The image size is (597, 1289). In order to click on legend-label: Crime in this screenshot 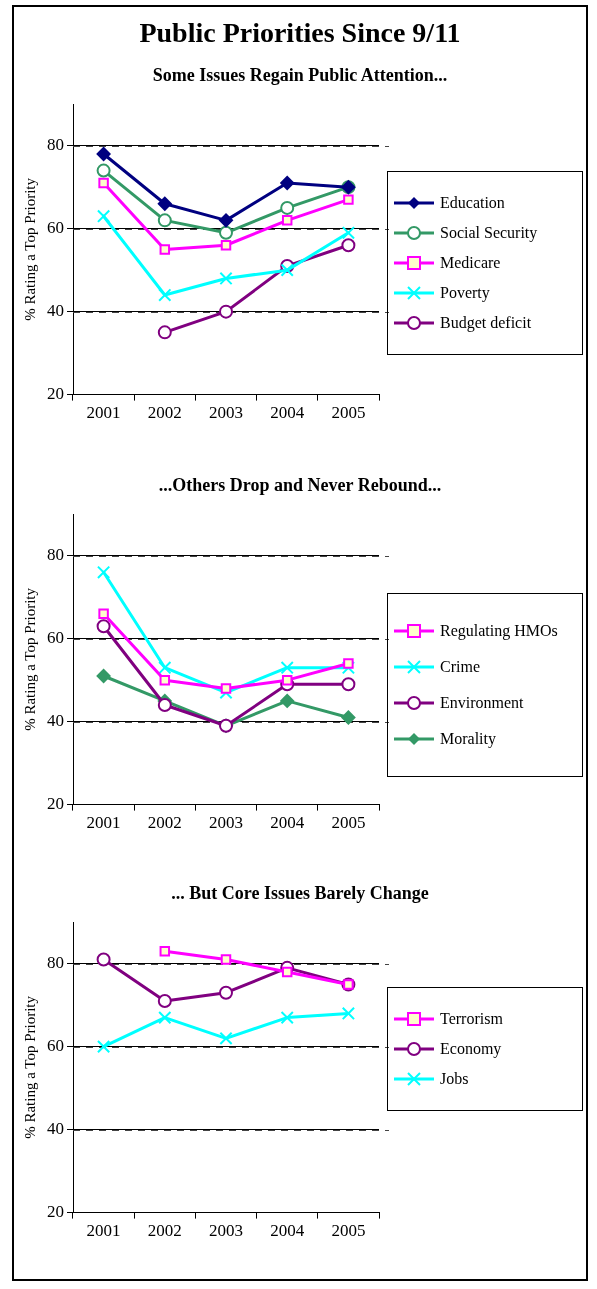, I will do `click(460, 667)`.